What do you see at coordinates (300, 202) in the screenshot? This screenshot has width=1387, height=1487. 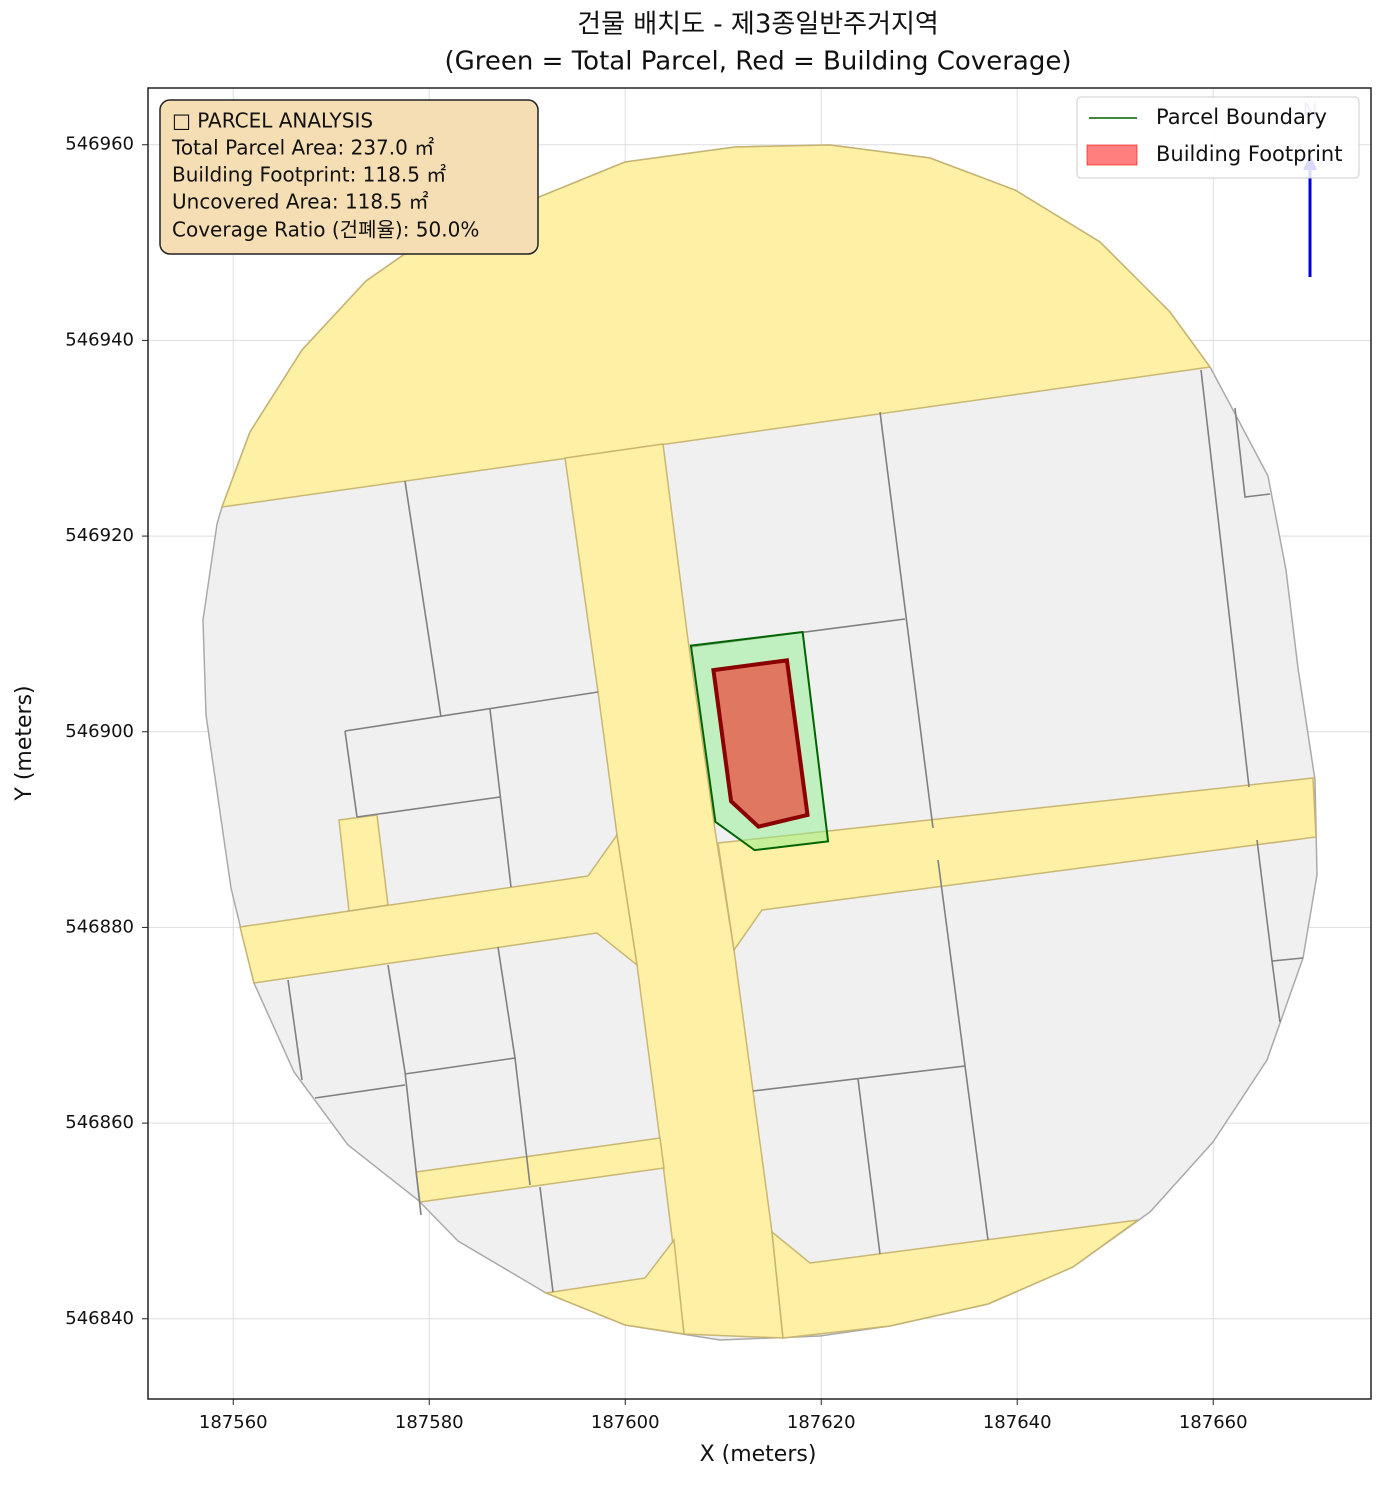 I see `info-text: Uncovered Area: 118.5 ㎡` at bounding box center [300, 202].